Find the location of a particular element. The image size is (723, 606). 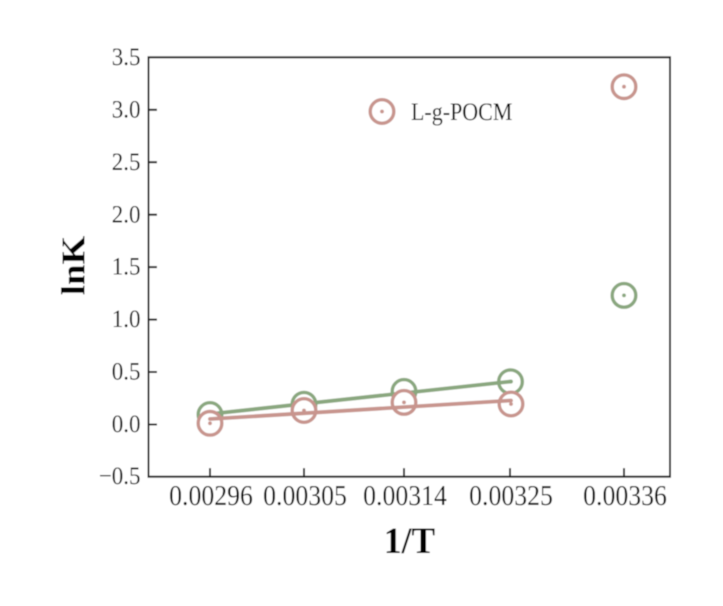

svg-text: 0.00314 is located at coordinates (405, 495).